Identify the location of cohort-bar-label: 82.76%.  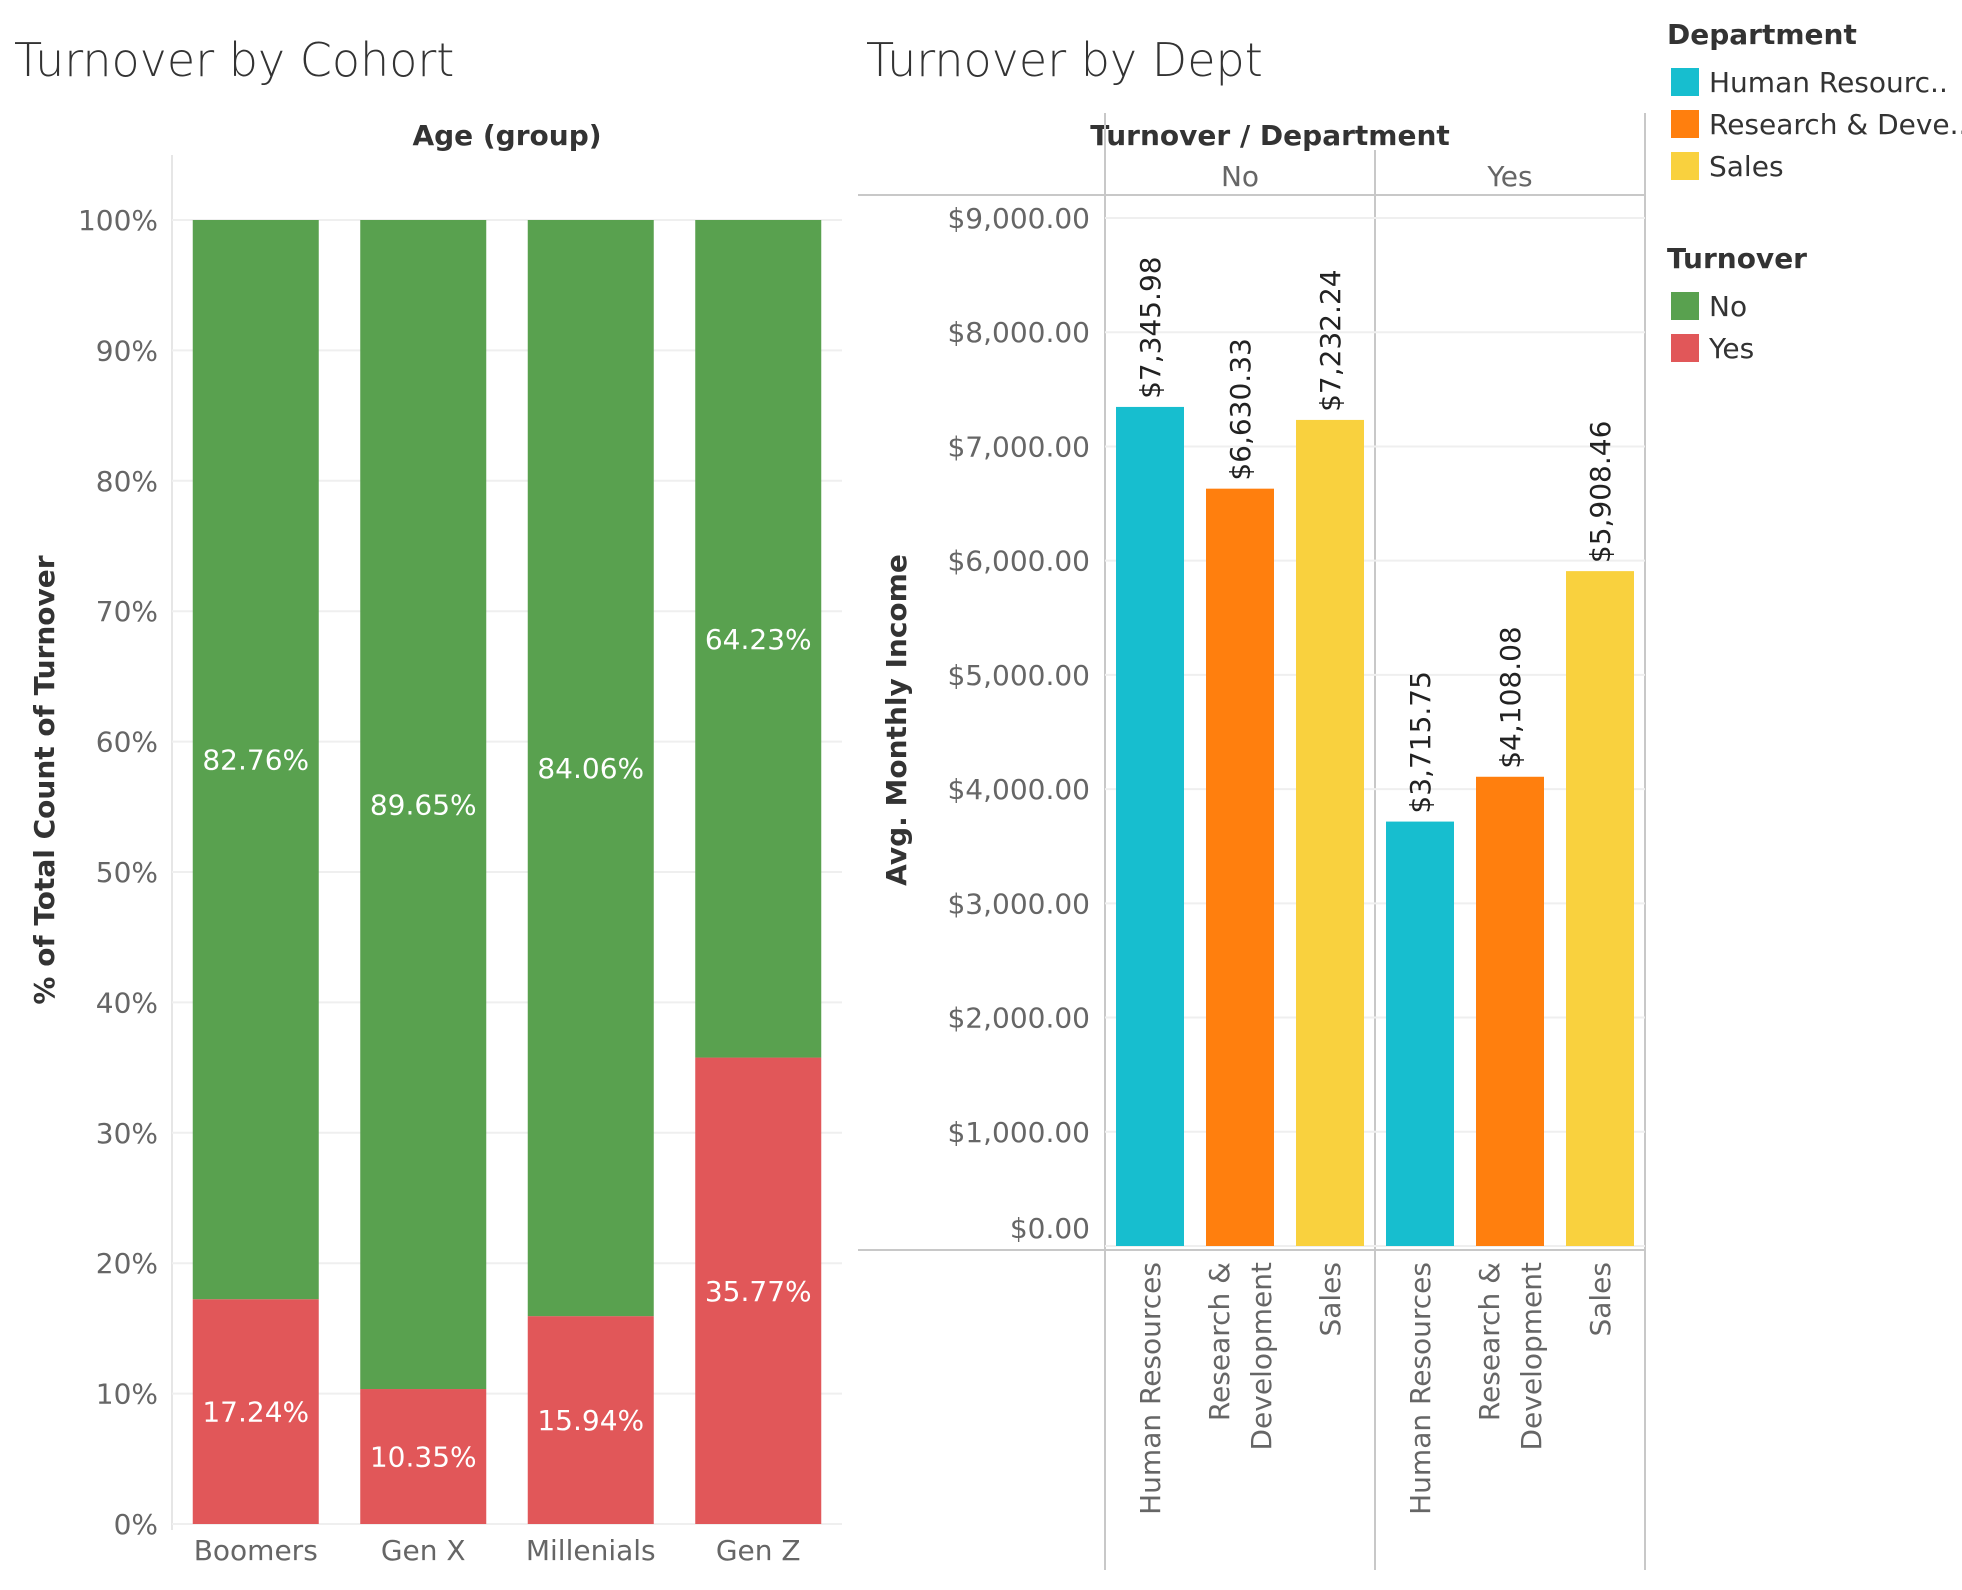
(255, 760).